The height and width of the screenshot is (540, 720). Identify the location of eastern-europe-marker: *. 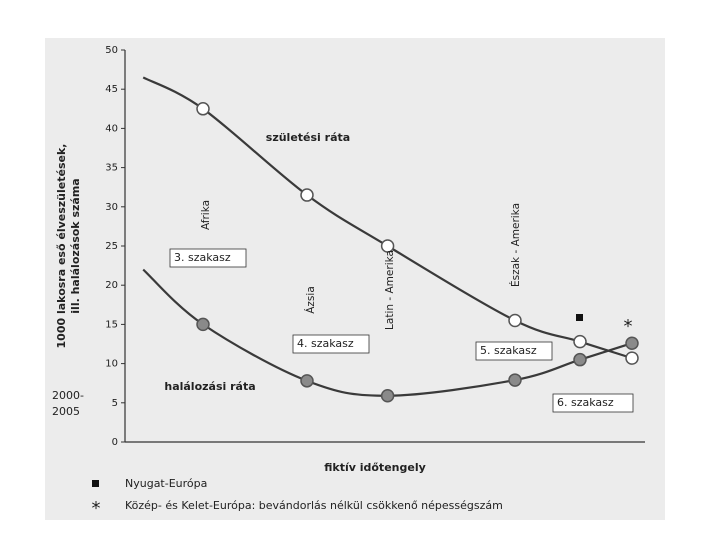
(628, 326).